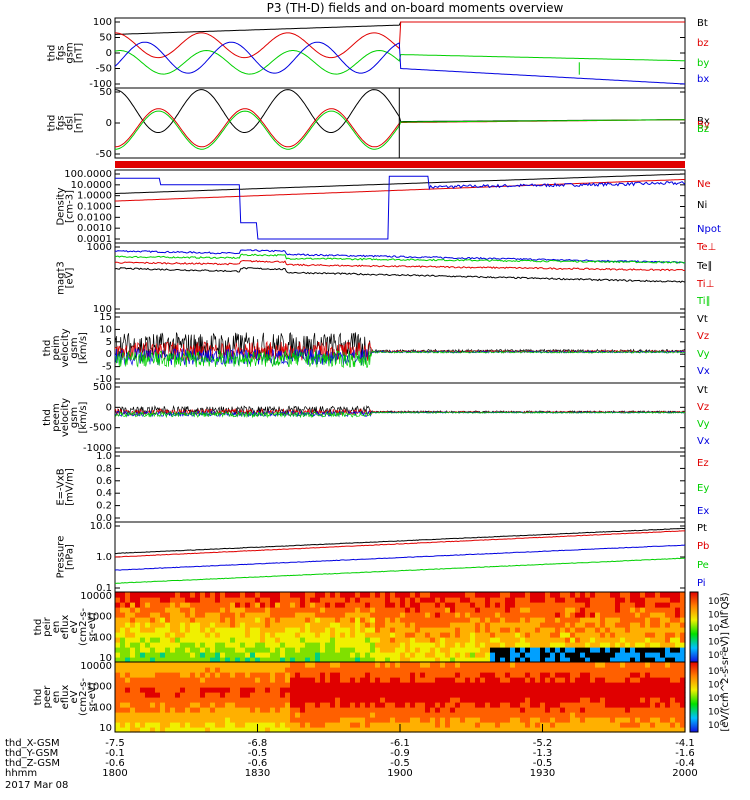  What do you see at coordinates (92, 626) in the screenshot?
I see `y-axis-label: sr-eV)` at bounding box center [92, 626].